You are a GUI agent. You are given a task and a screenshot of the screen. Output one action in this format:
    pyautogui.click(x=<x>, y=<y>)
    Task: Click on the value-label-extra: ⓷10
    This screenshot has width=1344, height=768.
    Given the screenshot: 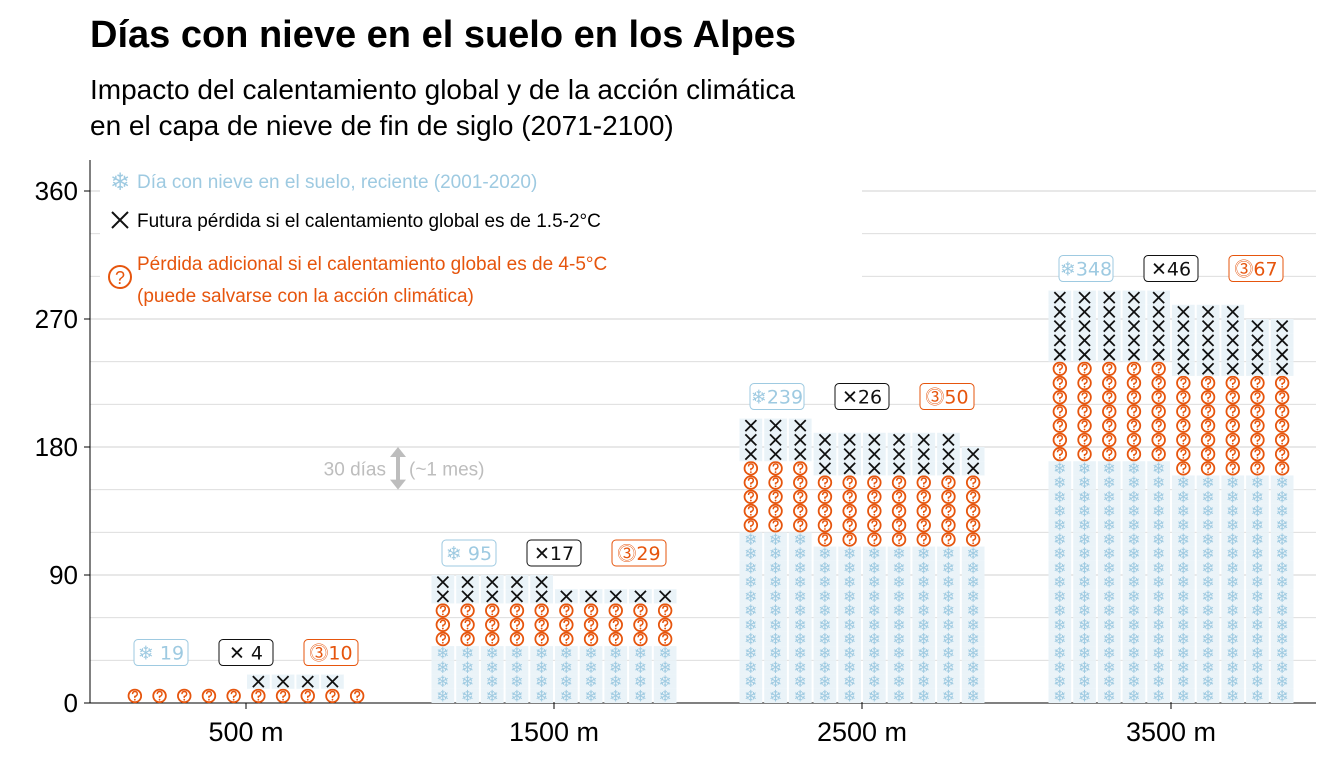 What is the action you would take?
    pyautogui.click(x=331, y=653)
    